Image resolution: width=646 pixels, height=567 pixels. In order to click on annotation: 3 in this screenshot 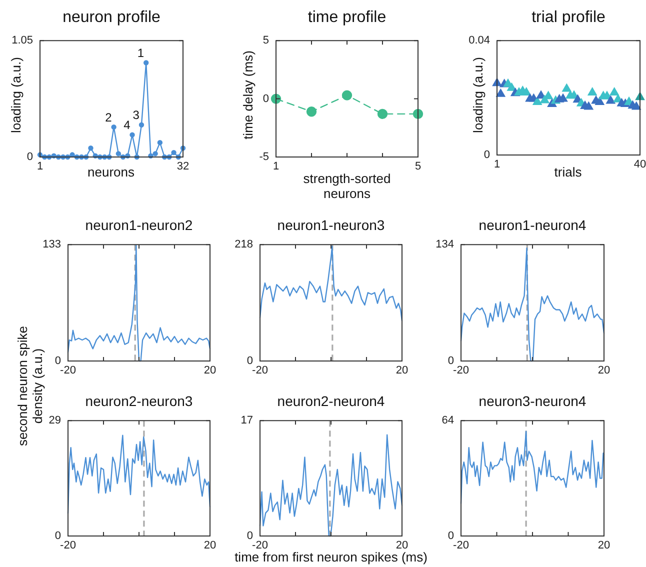, I will do `click(136, 115)`.